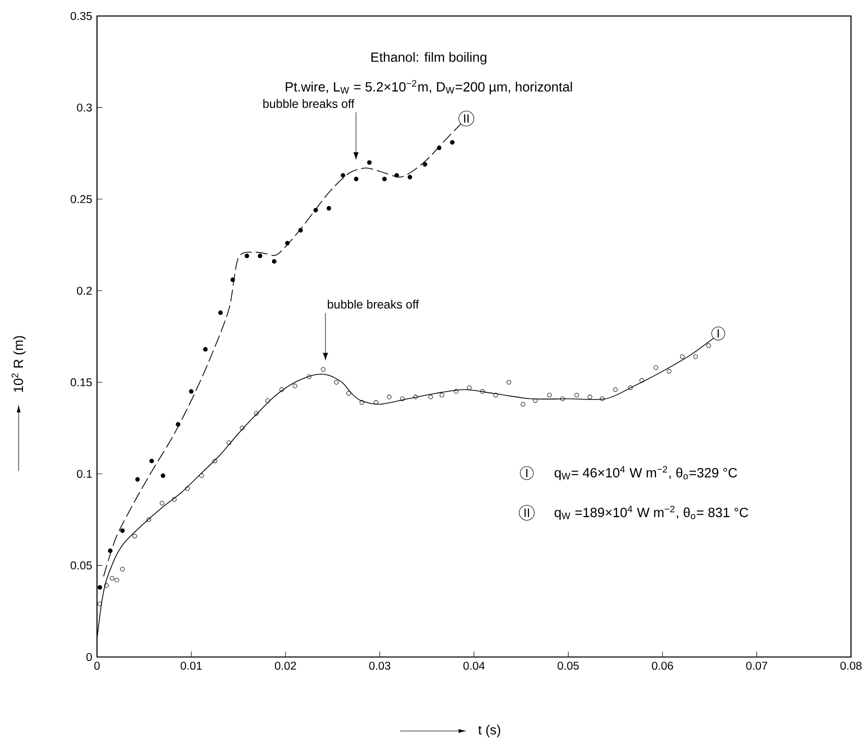 The height and width of the screenshot is (751, 862). I want to click on x-tick-label: 0.07, so click(757, 666).